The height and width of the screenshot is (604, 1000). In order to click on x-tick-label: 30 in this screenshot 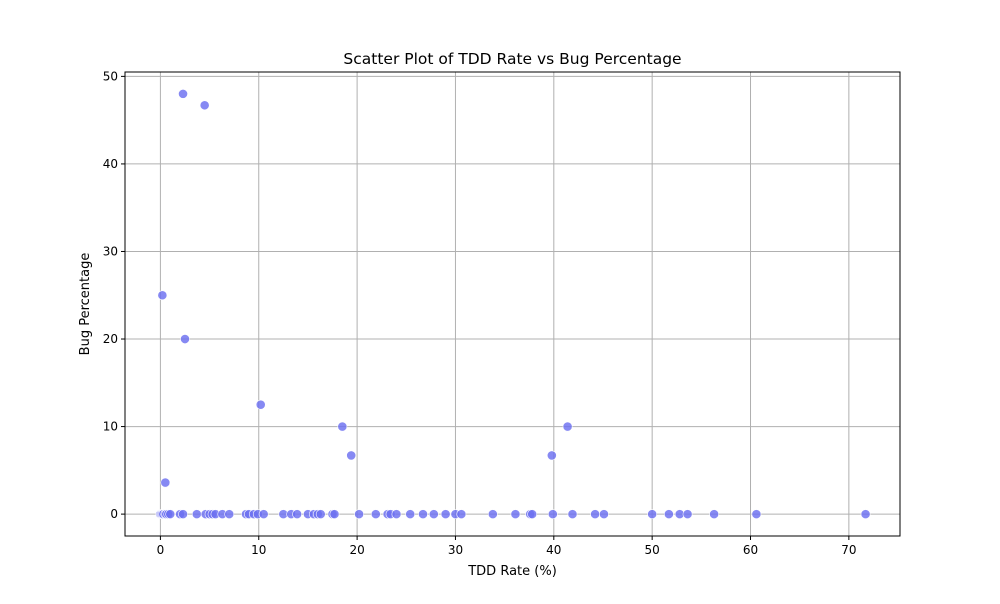, I will do `click(455, 550)`.